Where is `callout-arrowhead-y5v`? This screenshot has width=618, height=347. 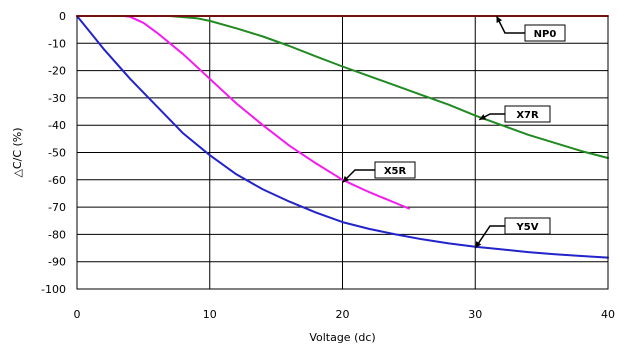 callout-arrowhead-y5v is located at coordinates (478, 245).